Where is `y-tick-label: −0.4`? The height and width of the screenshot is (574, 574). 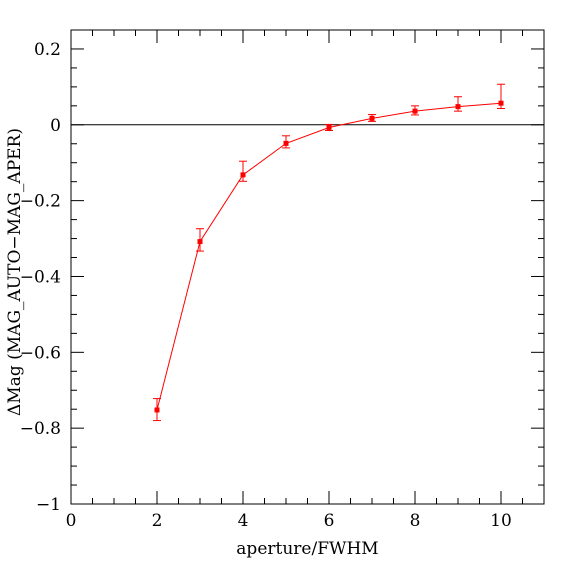 y-tick-label: −0.4 is located at coordinates (40, 277).